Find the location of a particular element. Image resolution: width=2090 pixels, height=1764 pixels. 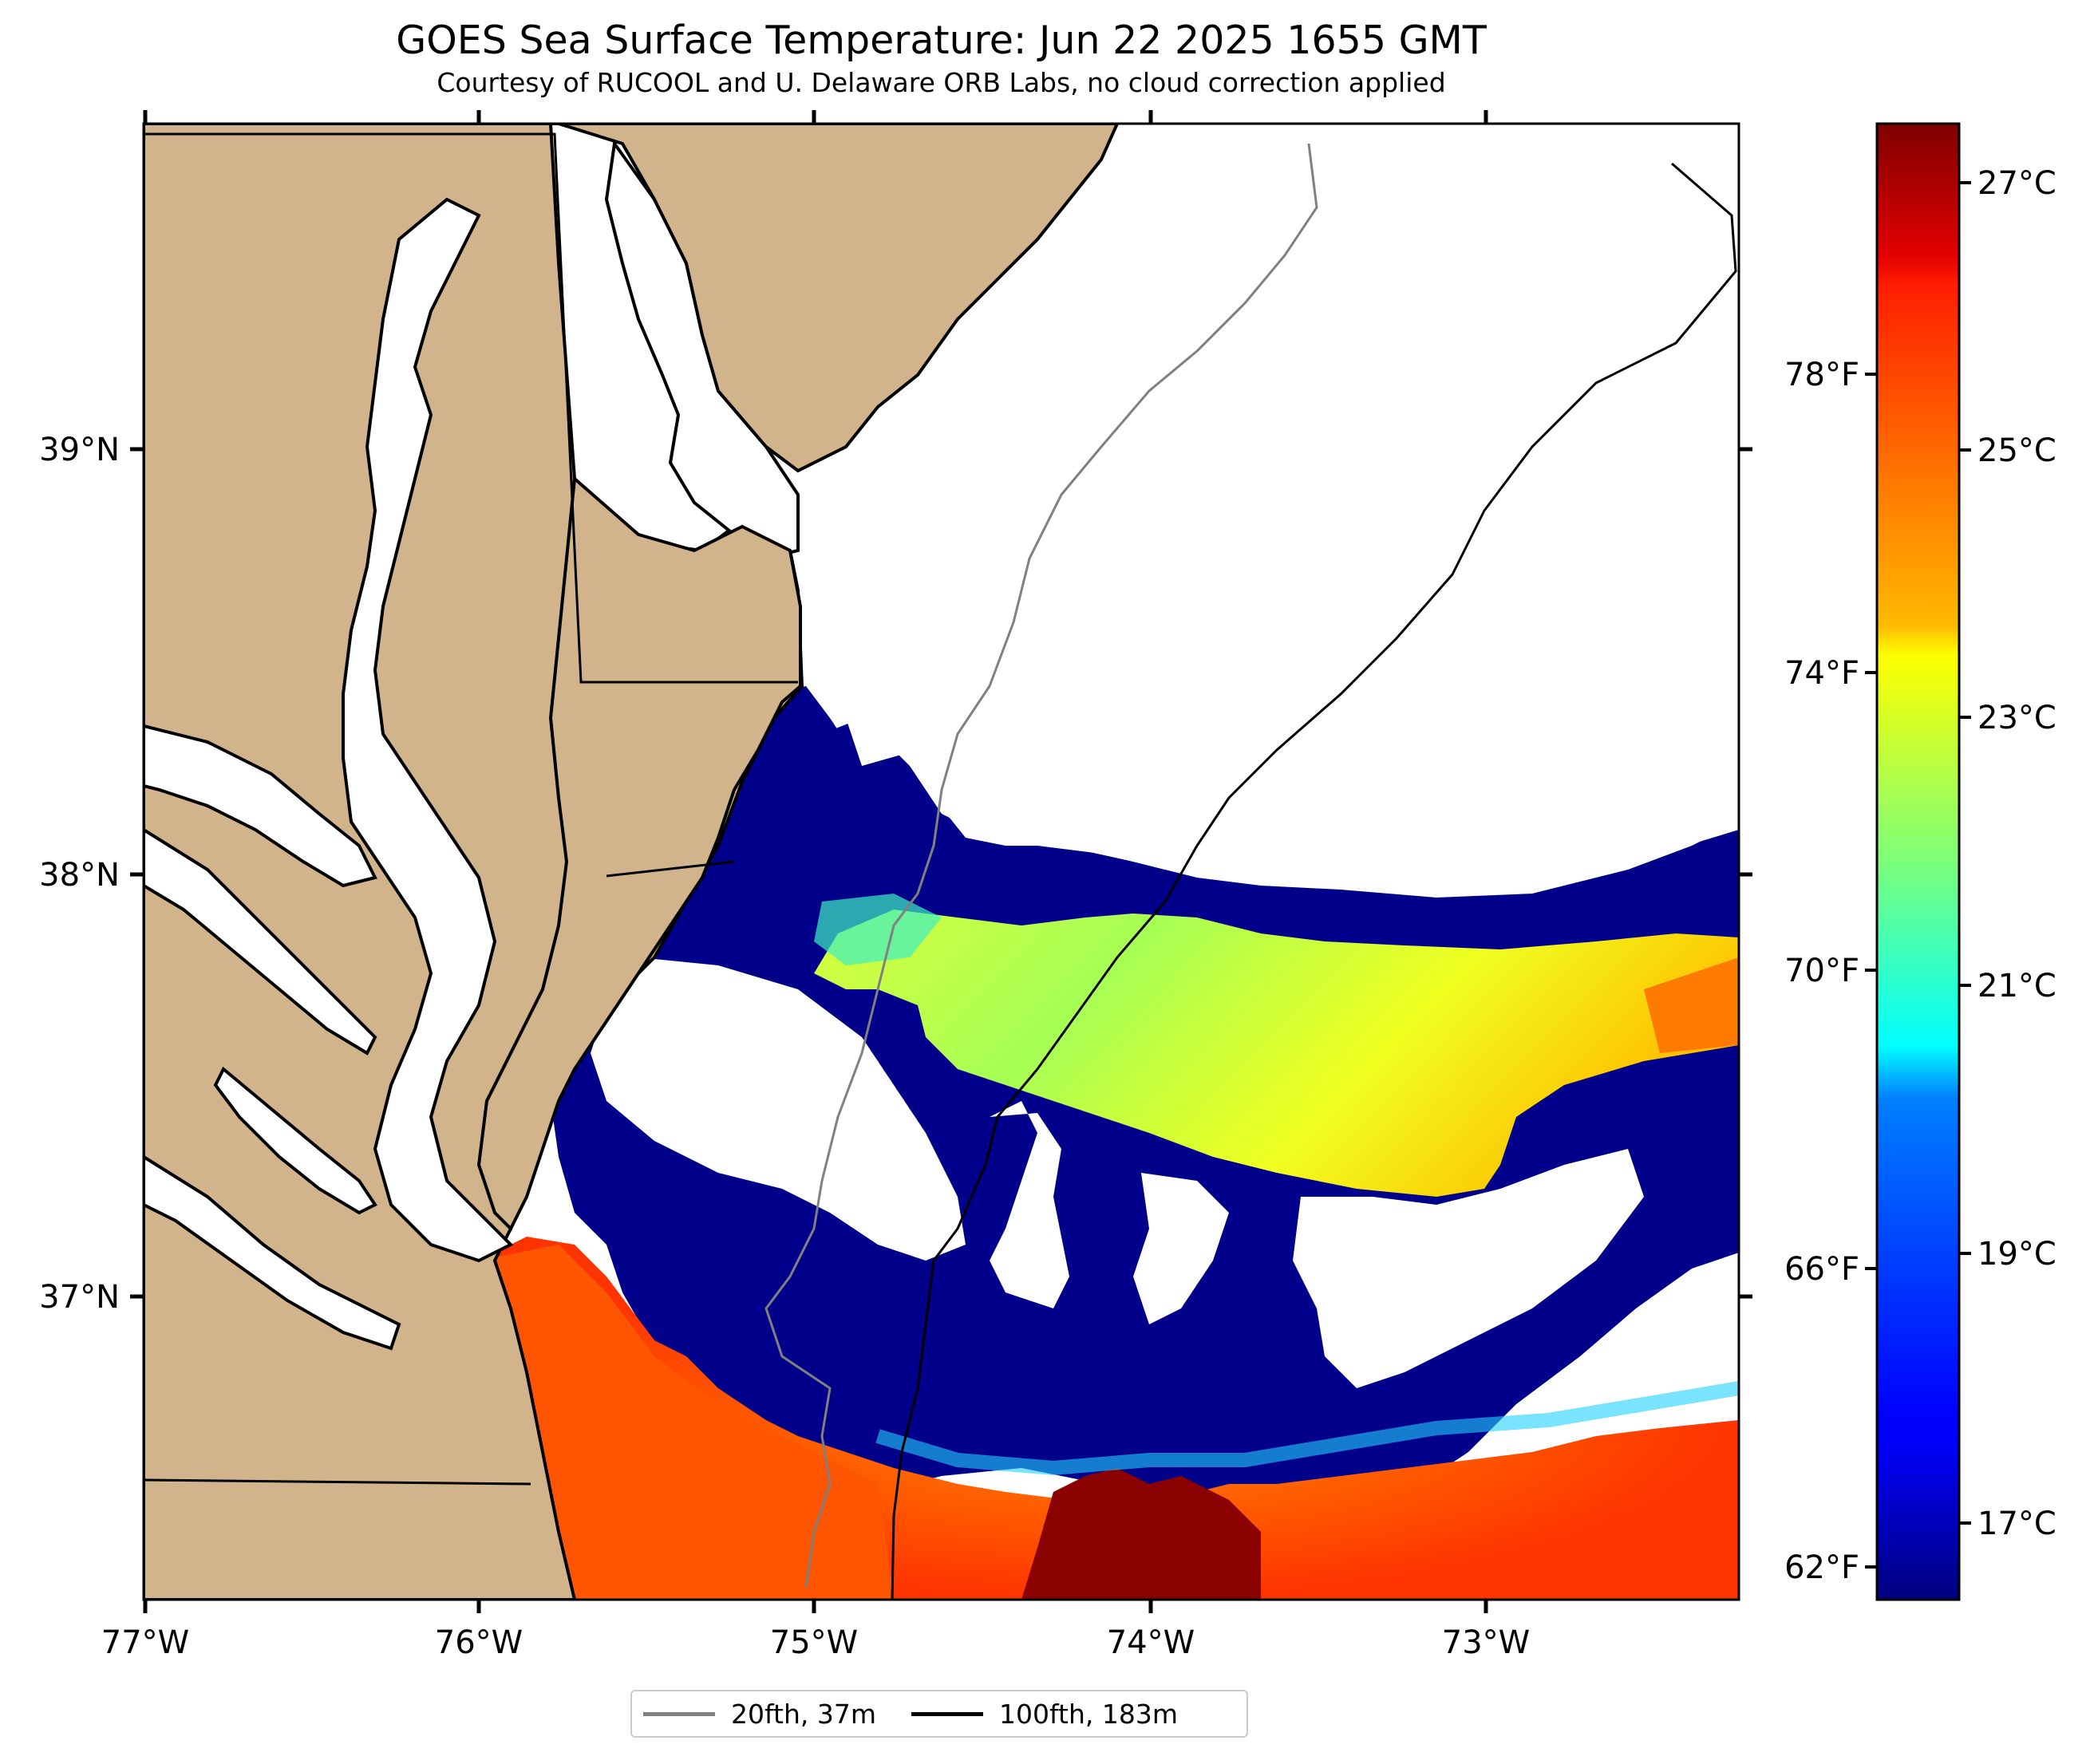

sst-teal-patch is located at coordinates (878, 929).